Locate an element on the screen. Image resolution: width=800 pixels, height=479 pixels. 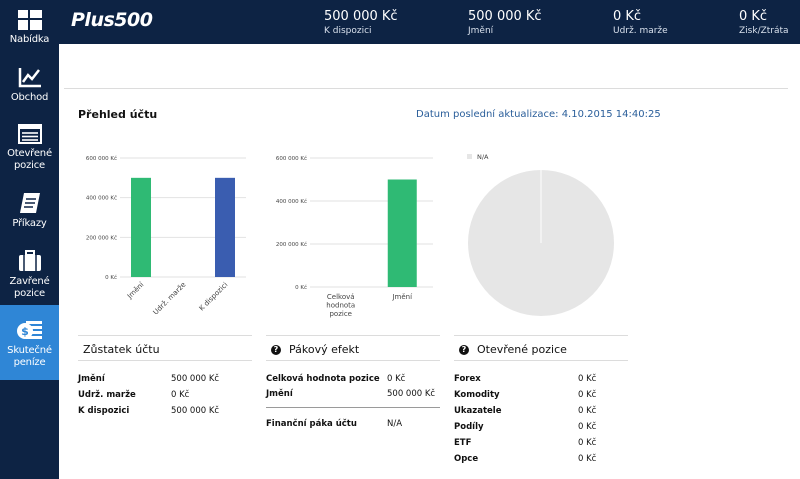
x-tick-label: Udrž. marže is located at coordinates (170, 299).